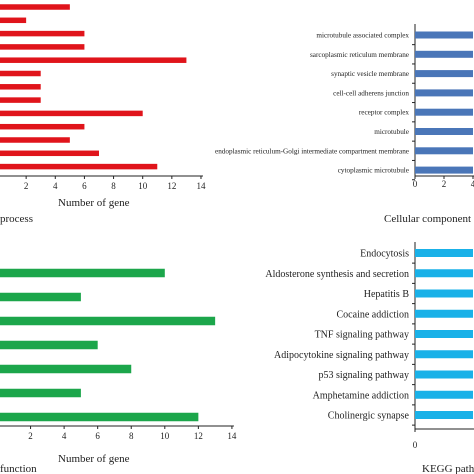 This screenshot has height=474, width=474. What do you see at coordinates (113, 186) in the screenshot?
I see `bp-tick-label-8: 8` at bounding box center [113, 186].